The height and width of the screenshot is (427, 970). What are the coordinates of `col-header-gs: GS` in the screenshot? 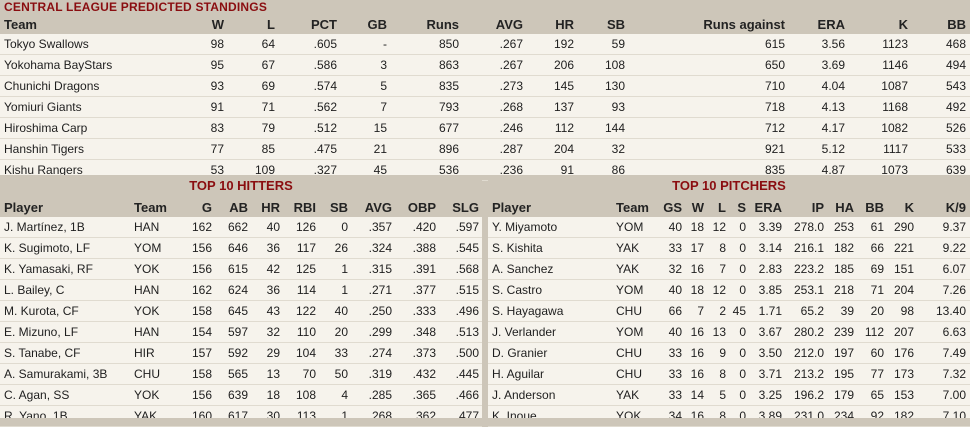 It's located at (671, 207).